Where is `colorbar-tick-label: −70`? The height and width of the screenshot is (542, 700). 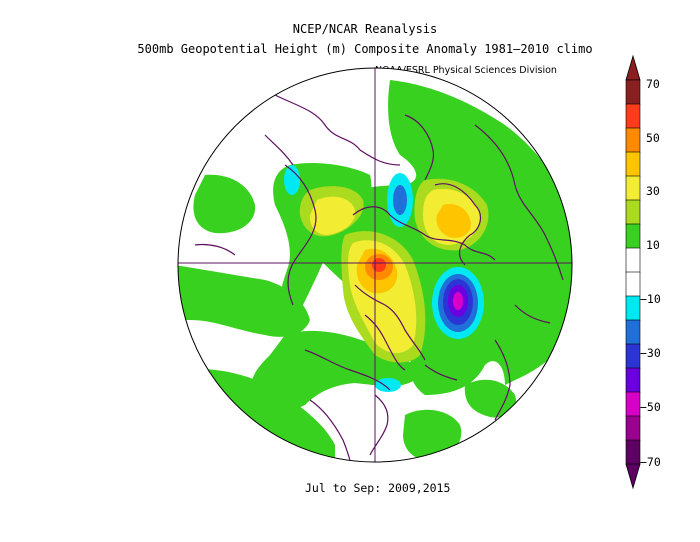
colorbar-tick-label: −70 is located at coordinates (650, 462).